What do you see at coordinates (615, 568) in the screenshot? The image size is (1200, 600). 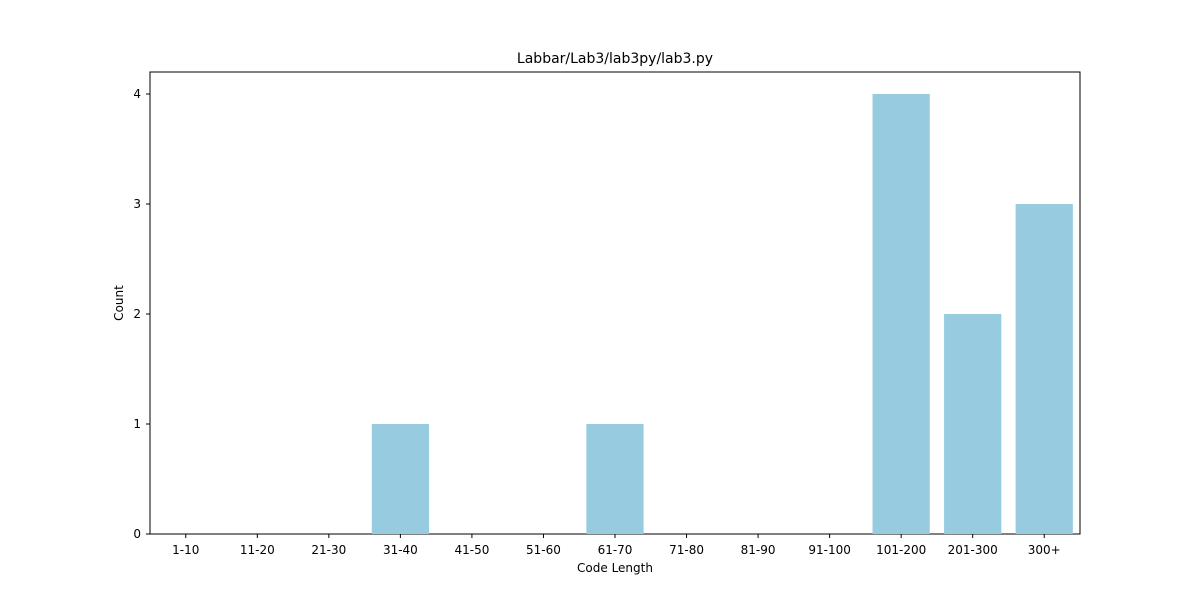 I see `x-axis-label: Code Length` at bounding box center [615, 568].